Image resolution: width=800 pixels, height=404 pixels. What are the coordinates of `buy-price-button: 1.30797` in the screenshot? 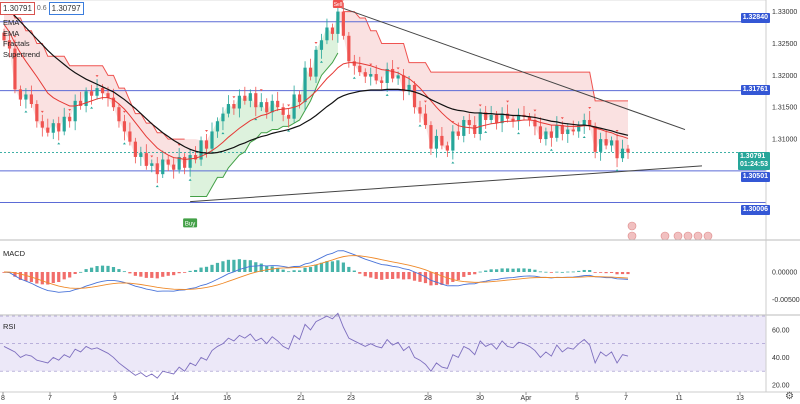 It's located at (66, 8).